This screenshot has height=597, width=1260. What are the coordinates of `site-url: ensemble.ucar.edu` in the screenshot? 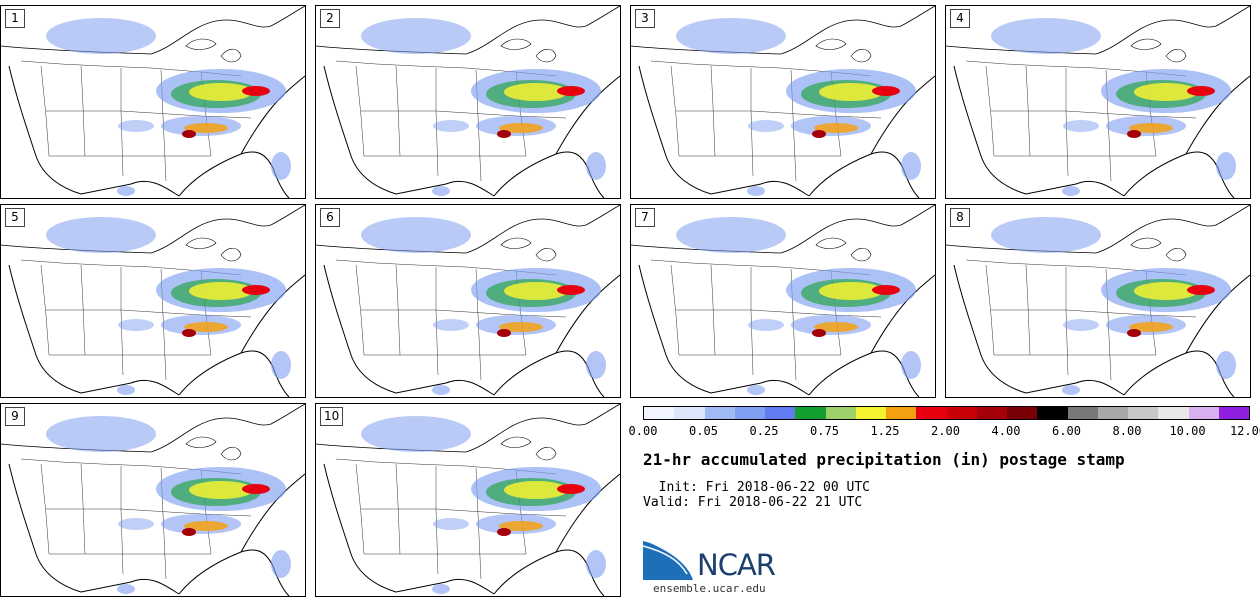 It's located at (709, 588).